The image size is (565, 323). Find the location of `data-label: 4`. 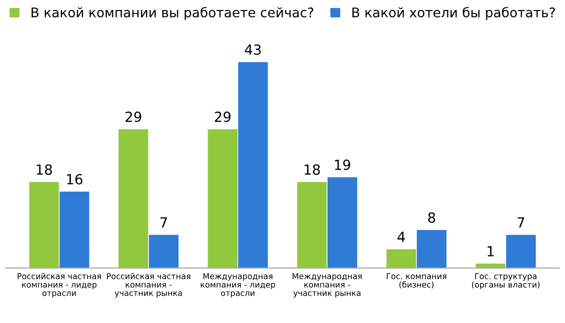

data-label: 4 is located at coordinates (401, 237).